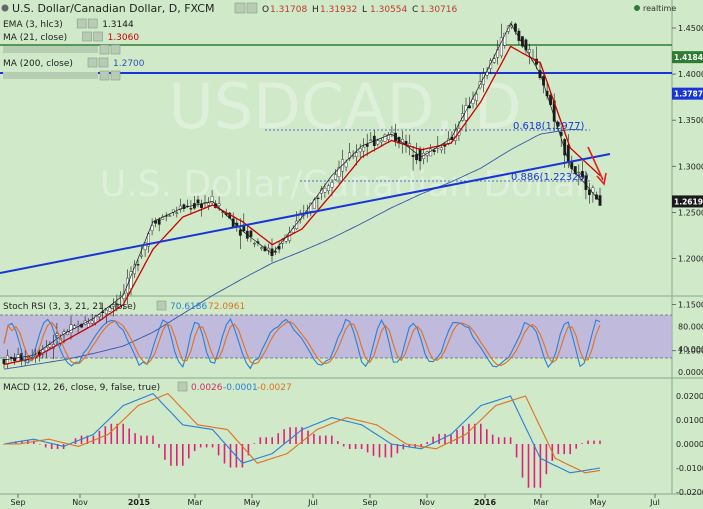 This screenshot has height=509, width=703. What do you see at coordinates (288, 10) in the screenshot?
I see `ohlc-value: 1.31708` at bounding box center [288, 10].